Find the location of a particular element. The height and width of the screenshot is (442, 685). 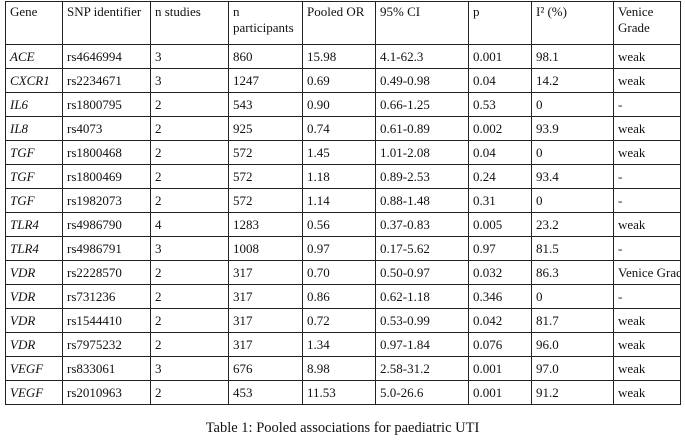

table-cell: 0.001 is located at coordinates (500, 368).